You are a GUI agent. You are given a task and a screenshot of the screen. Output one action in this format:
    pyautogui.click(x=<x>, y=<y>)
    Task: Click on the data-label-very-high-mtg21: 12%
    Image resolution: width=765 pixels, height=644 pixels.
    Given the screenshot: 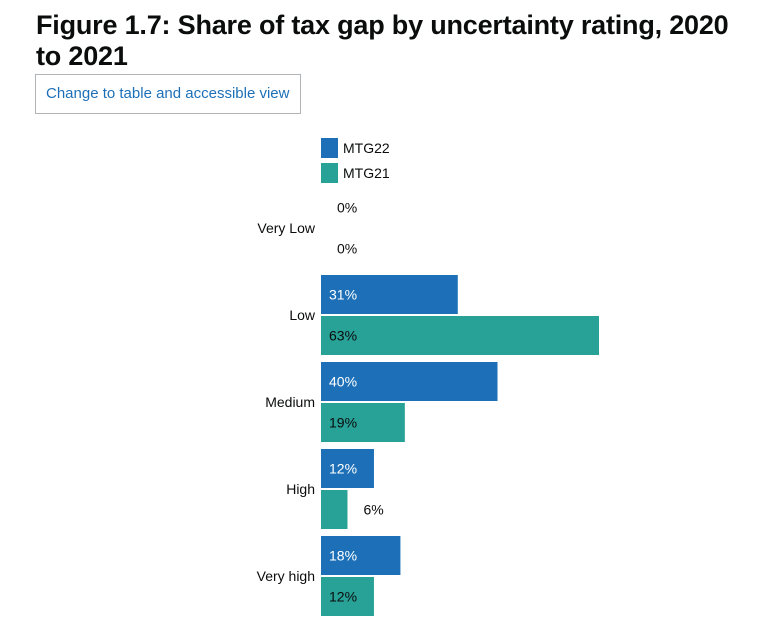 What is the action you would take?
    pyautogui.click(x=343, y=597)
    